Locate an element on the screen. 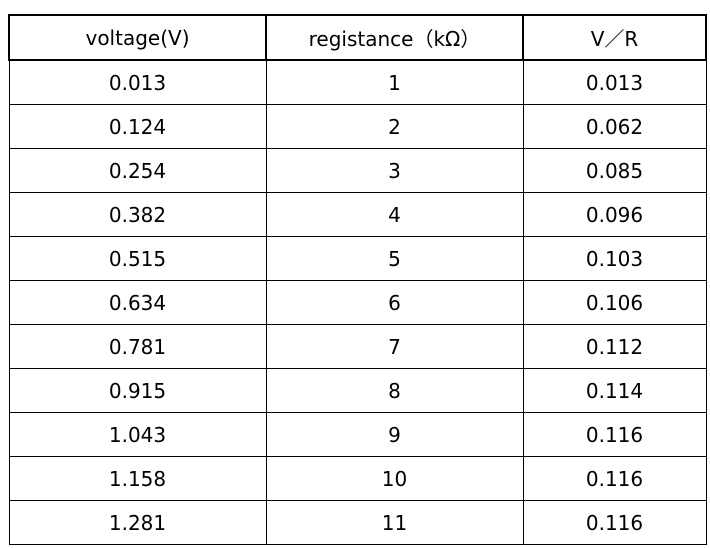 The image size is (710, 548). table-cell: 1.043 is located at coordinates (137, 434).